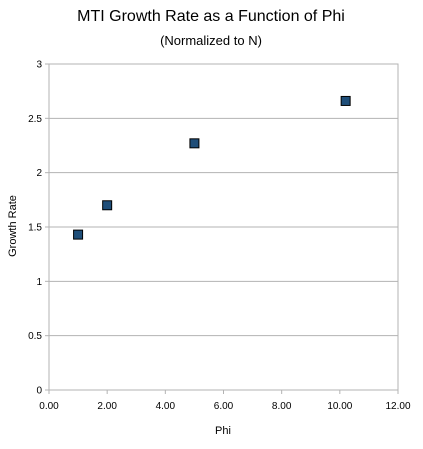  I want to click on y-tick-label: 2.5, so click(35, 119).